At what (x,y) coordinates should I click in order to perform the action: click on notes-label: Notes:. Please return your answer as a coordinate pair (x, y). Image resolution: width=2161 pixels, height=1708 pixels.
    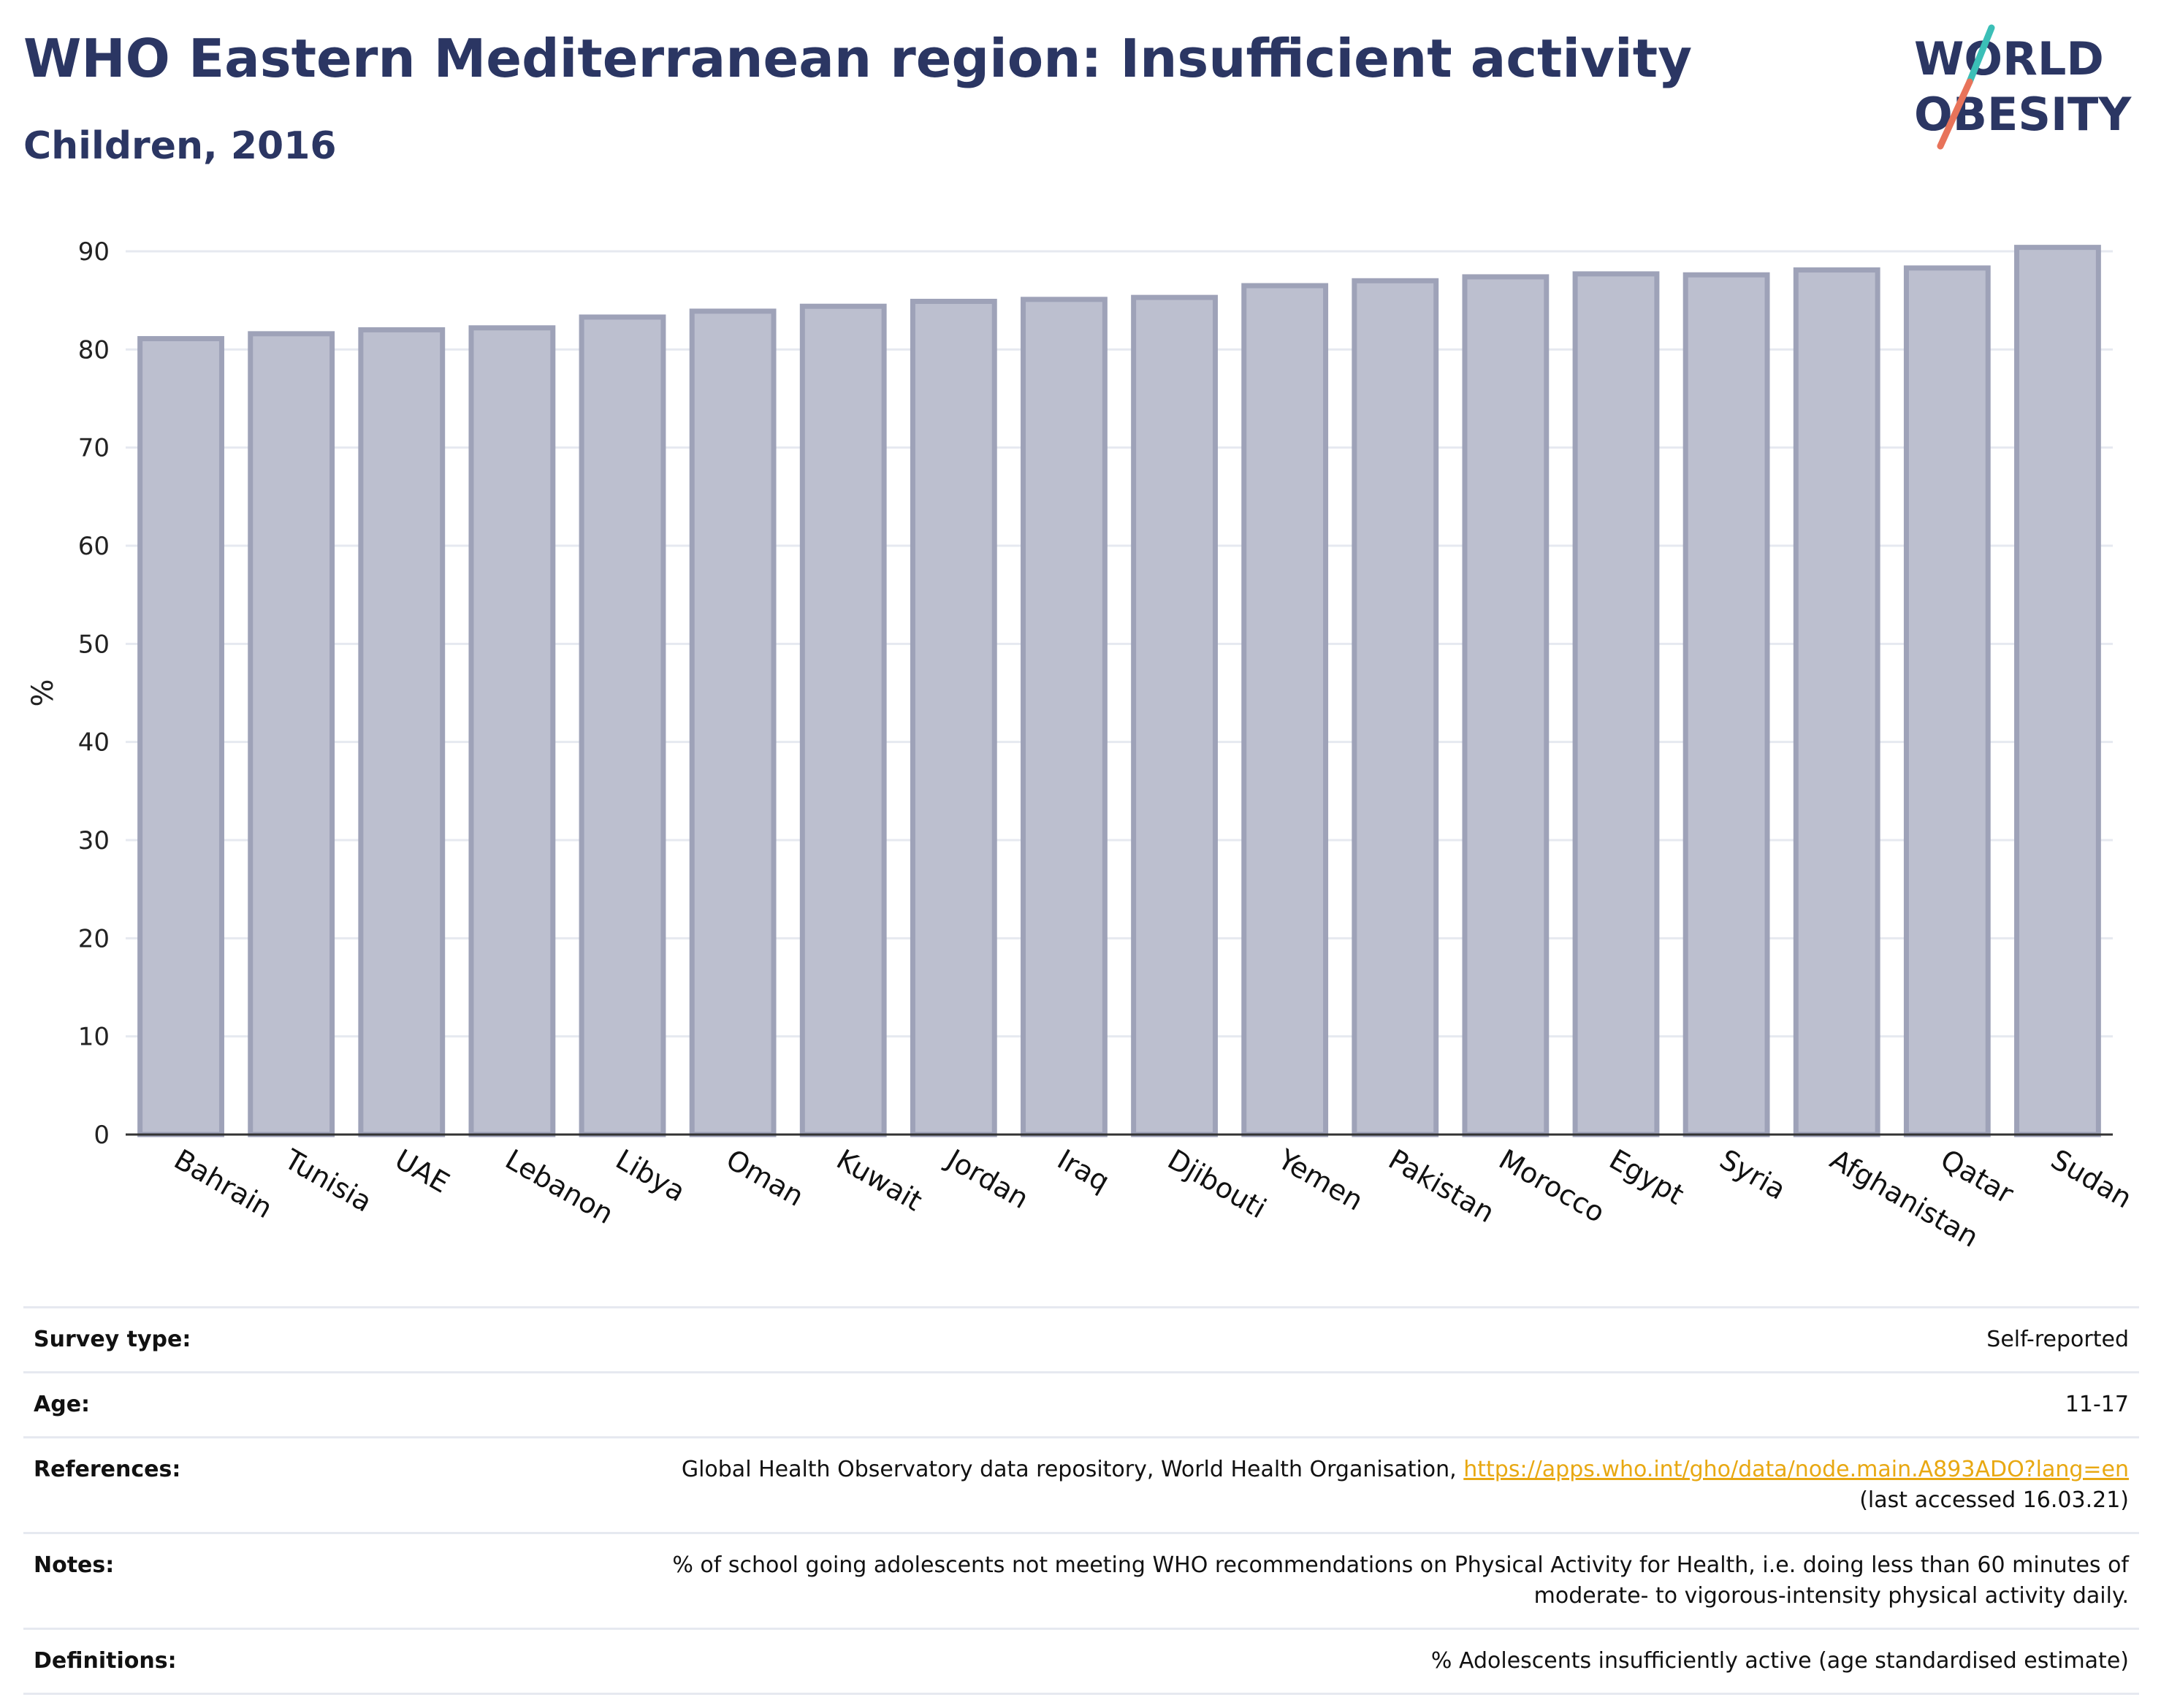
    Looking at the image, I should click on (187, 1580).